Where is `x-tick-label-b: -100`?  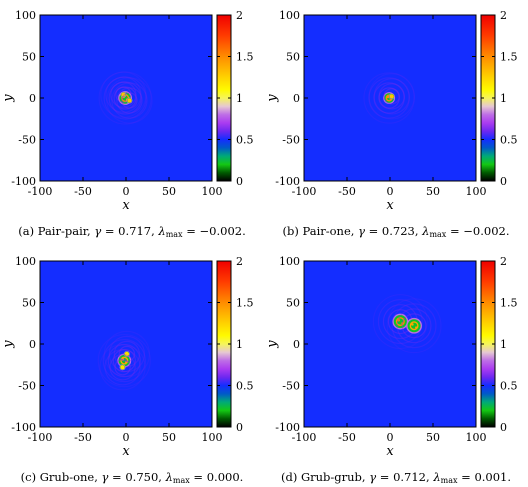 x-tick-label-b: -100 is located at coordinates (304, 191).